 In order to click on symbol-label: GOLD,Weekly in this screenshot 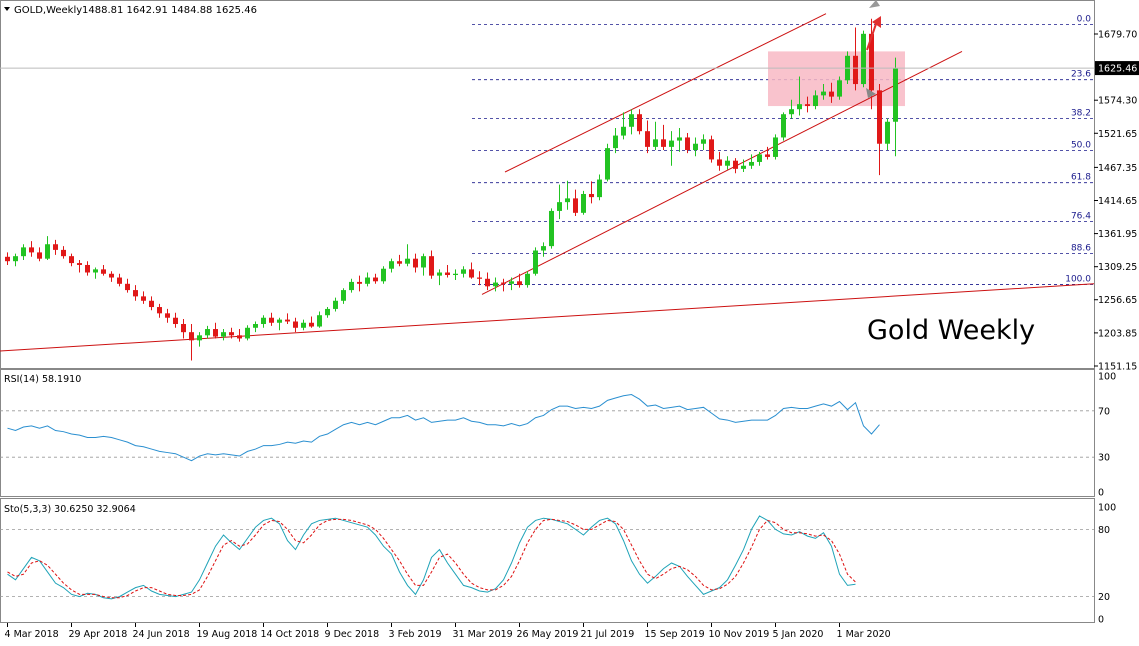, I will do `click(48, 10)`.